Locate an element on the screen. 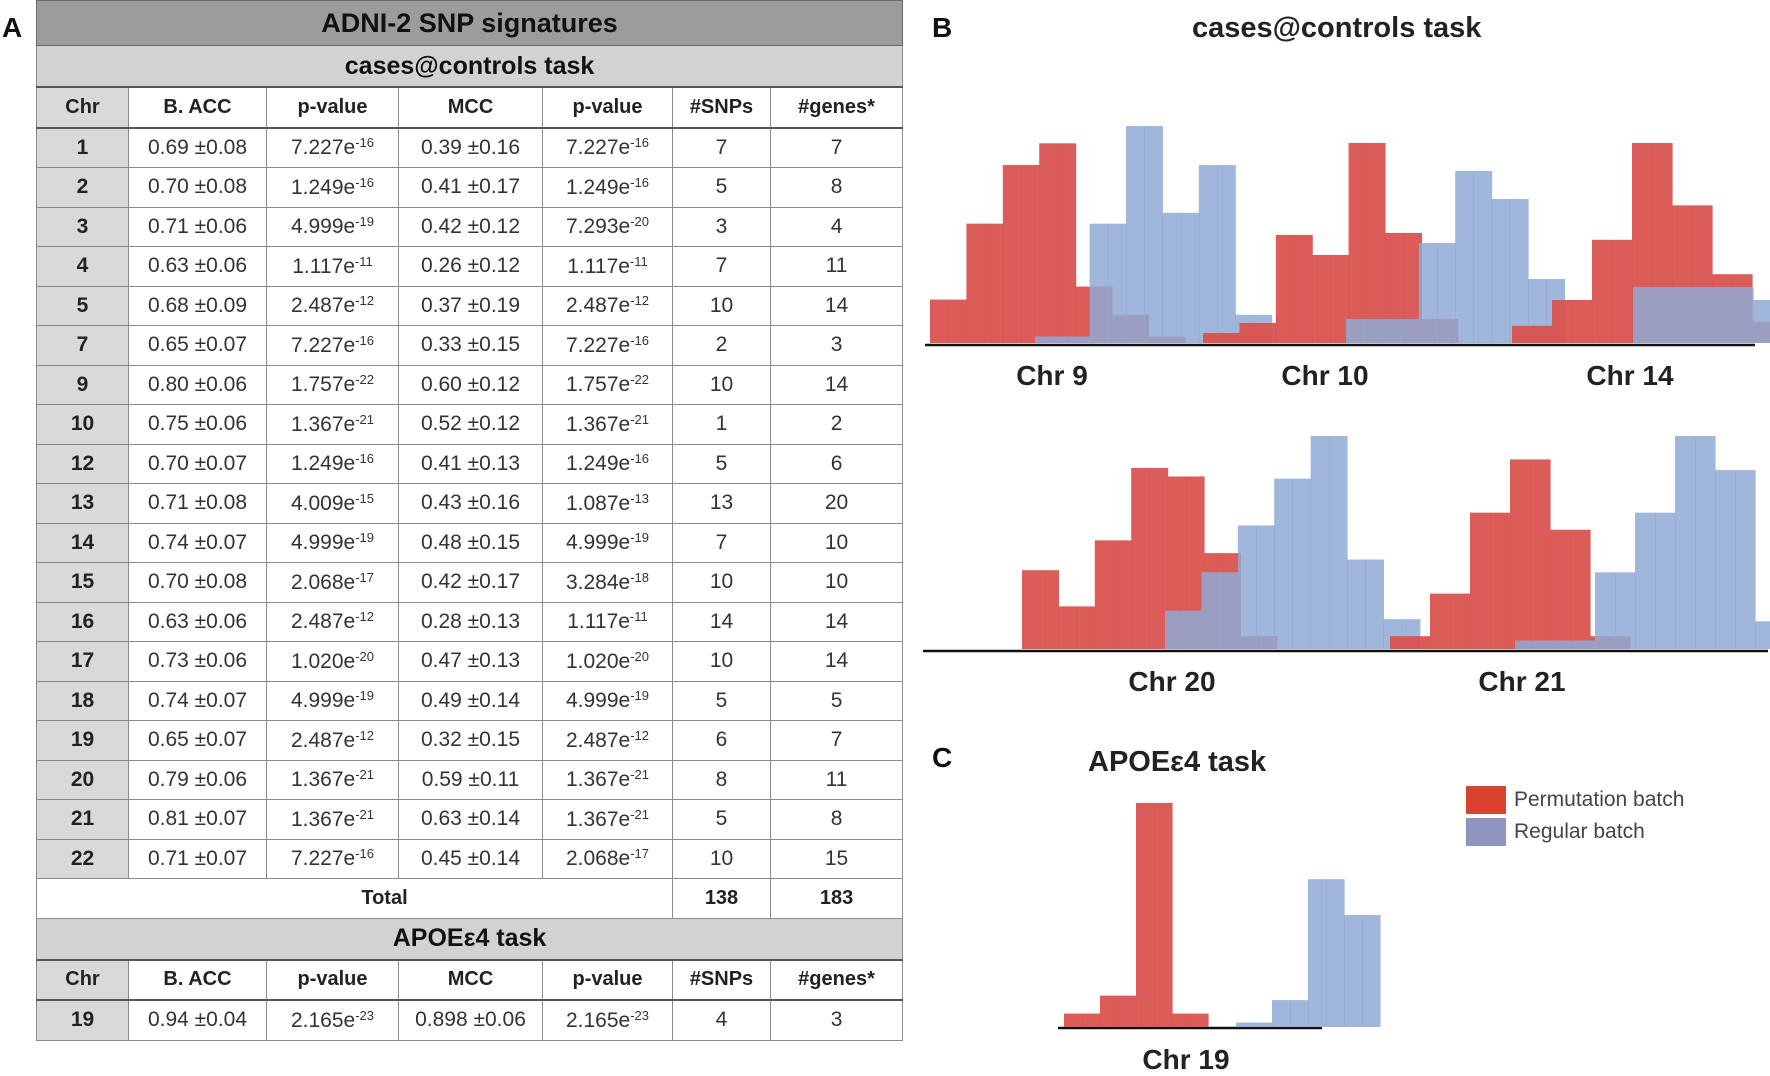  pvalue-mcc-cell-mantissa: 2.487e is located at coordinates (598, 306).